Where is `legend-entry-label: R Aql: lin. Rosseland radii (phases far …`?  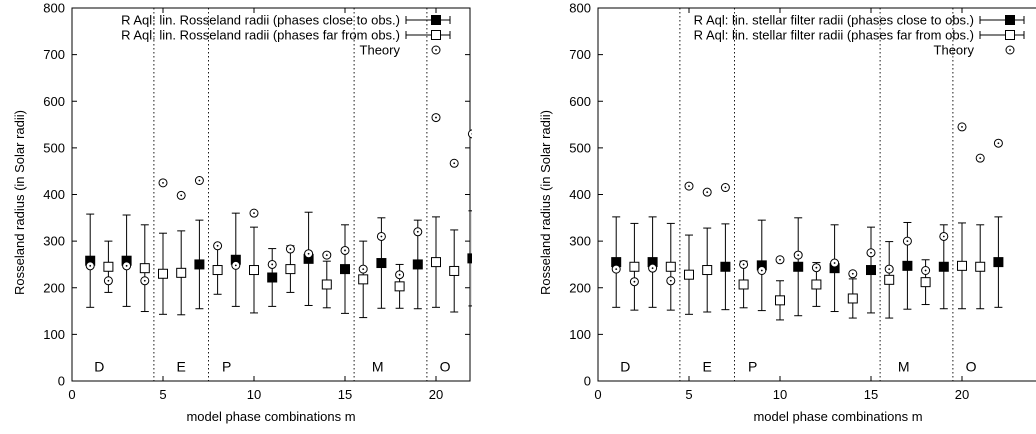 legend-entry-label: R Aql: lin. Rosseland radii (phases far … is located at coordinates (260, 35).